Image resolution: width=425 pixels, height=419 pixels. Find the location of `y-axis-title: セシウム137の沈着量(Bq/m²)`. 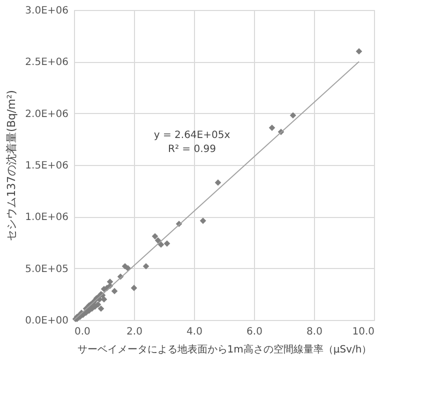

y-axis-title: セシウム137の沈着量(Bq/m²) is located at coordinates (11, 165).